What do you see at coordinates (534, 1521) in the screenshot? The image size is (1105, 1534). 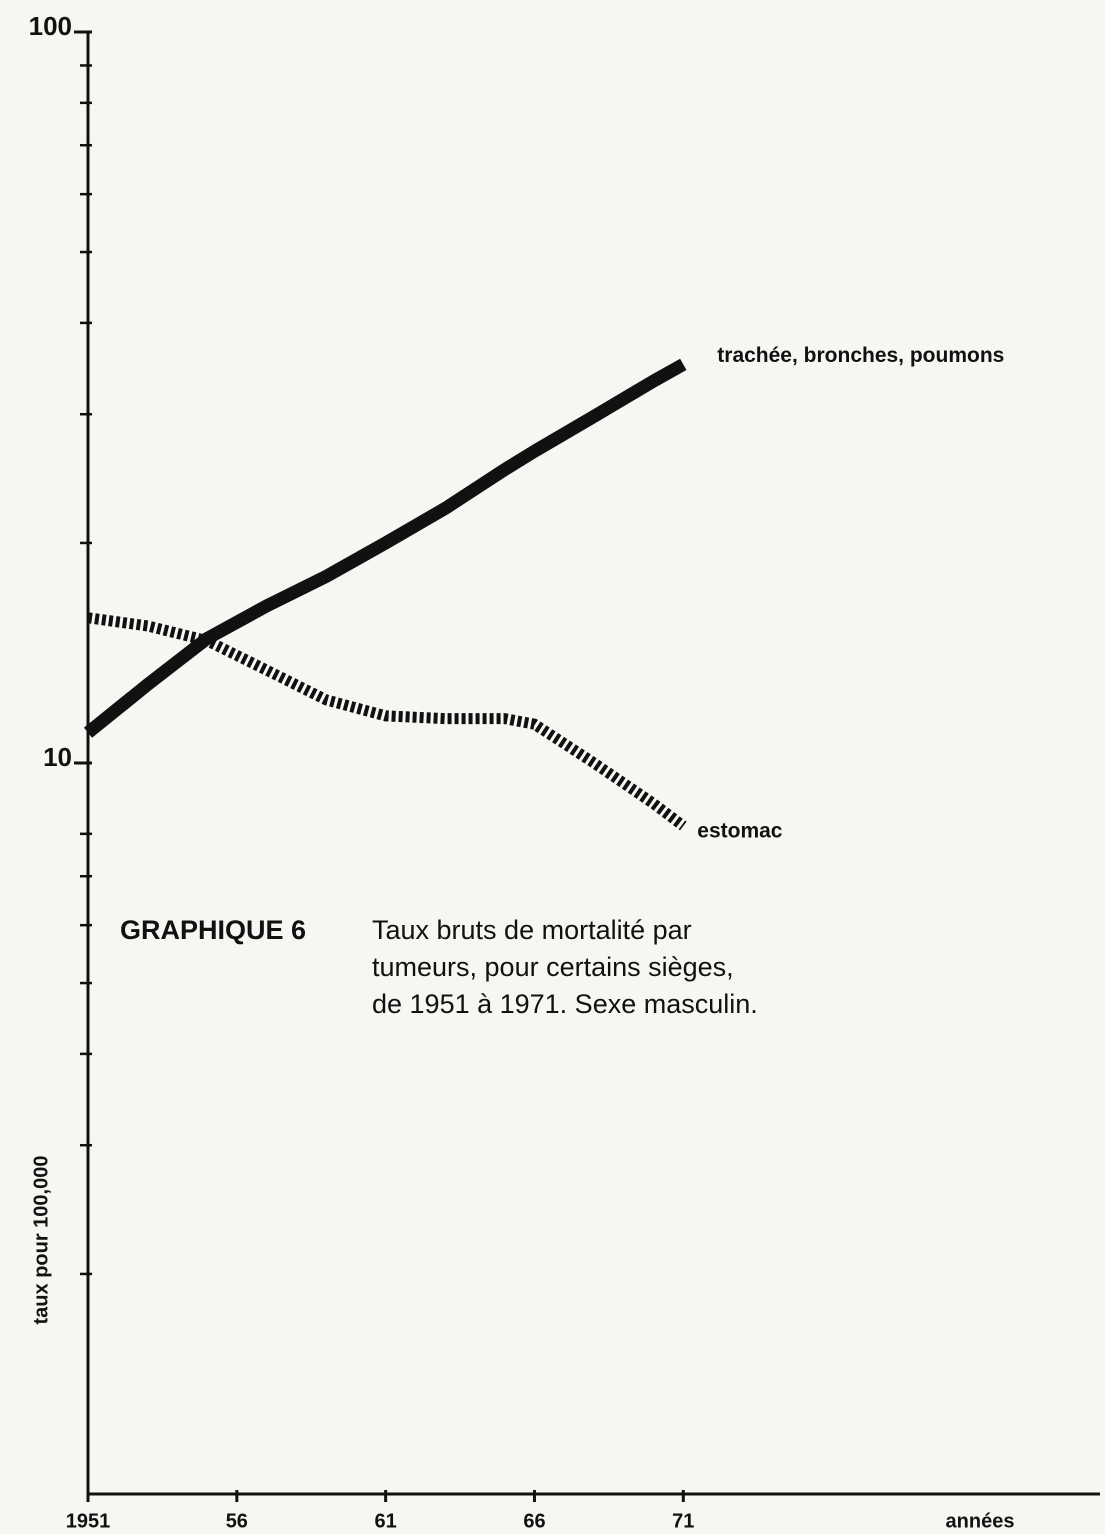 I see `x-tick-label: 66` at bounding box center [534, 1521].